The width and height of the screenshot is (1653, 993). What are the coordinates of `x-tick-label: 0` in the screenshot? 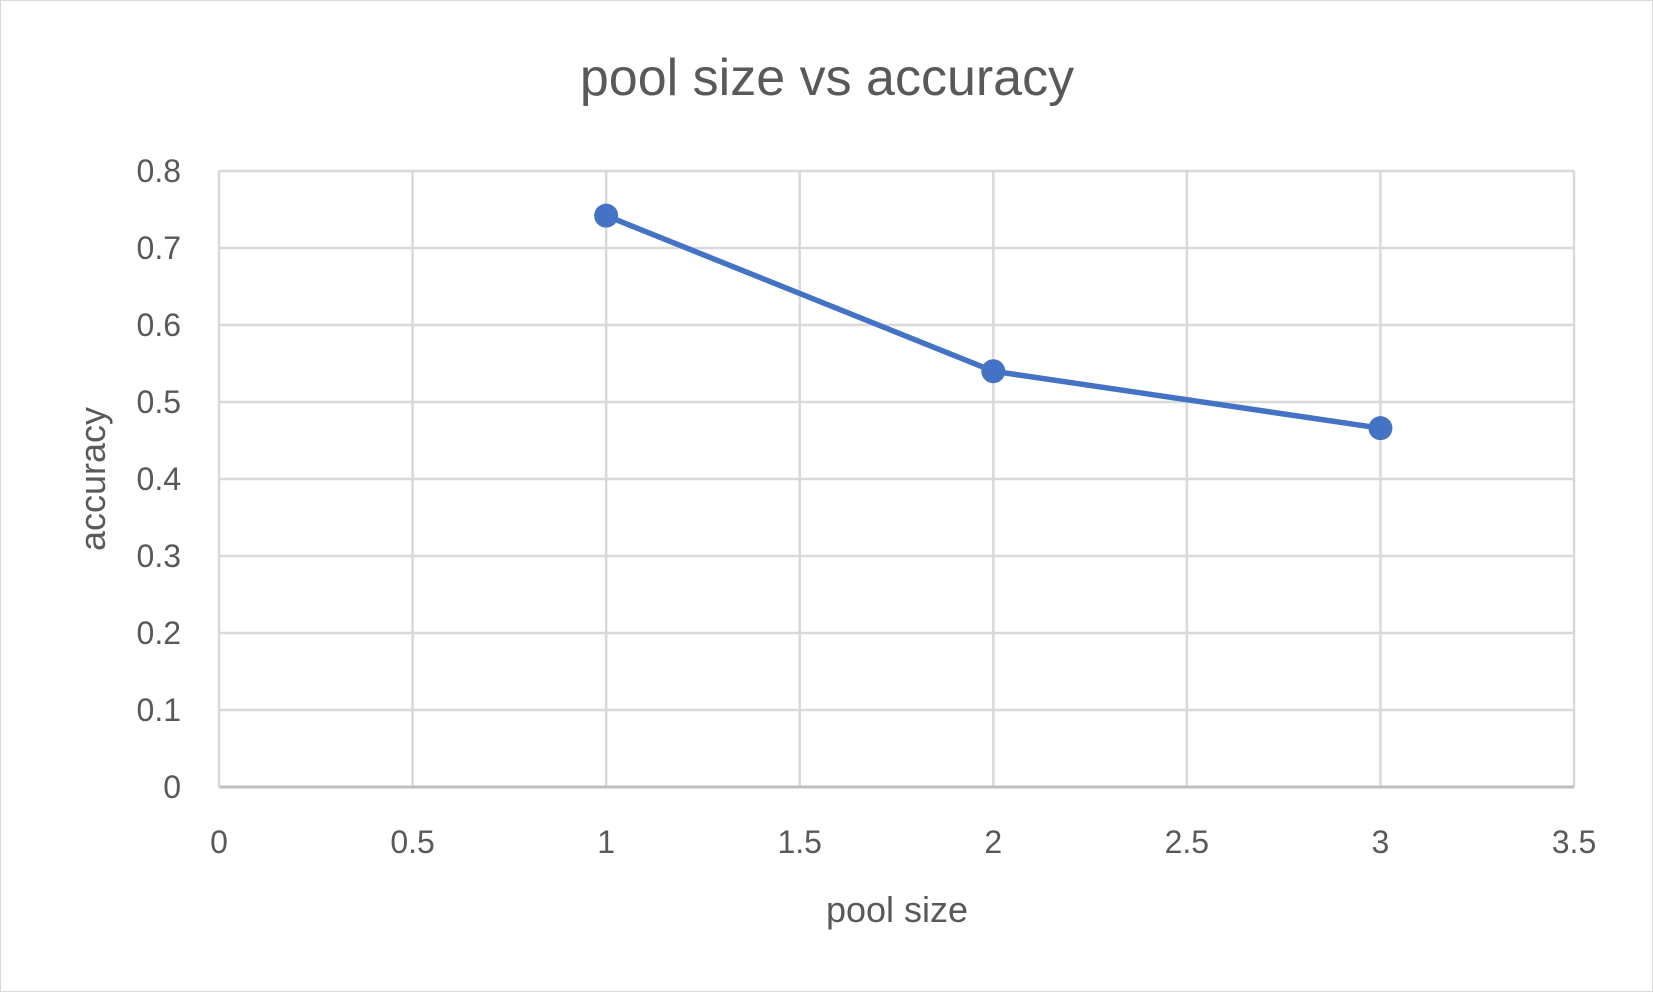 It's located at (219, 842).